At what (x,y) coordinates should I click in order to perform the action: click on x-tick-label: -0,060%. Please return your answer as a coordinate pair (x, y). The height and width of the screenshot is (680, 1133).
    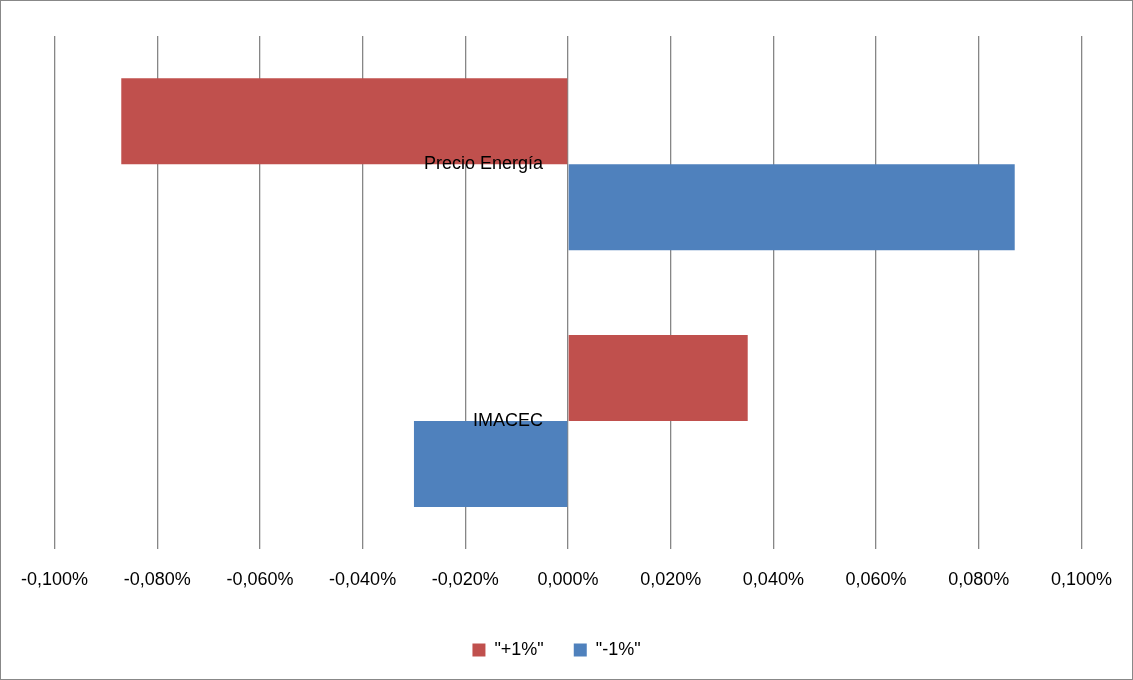
    Looking at the image, I should click on (260, 579).